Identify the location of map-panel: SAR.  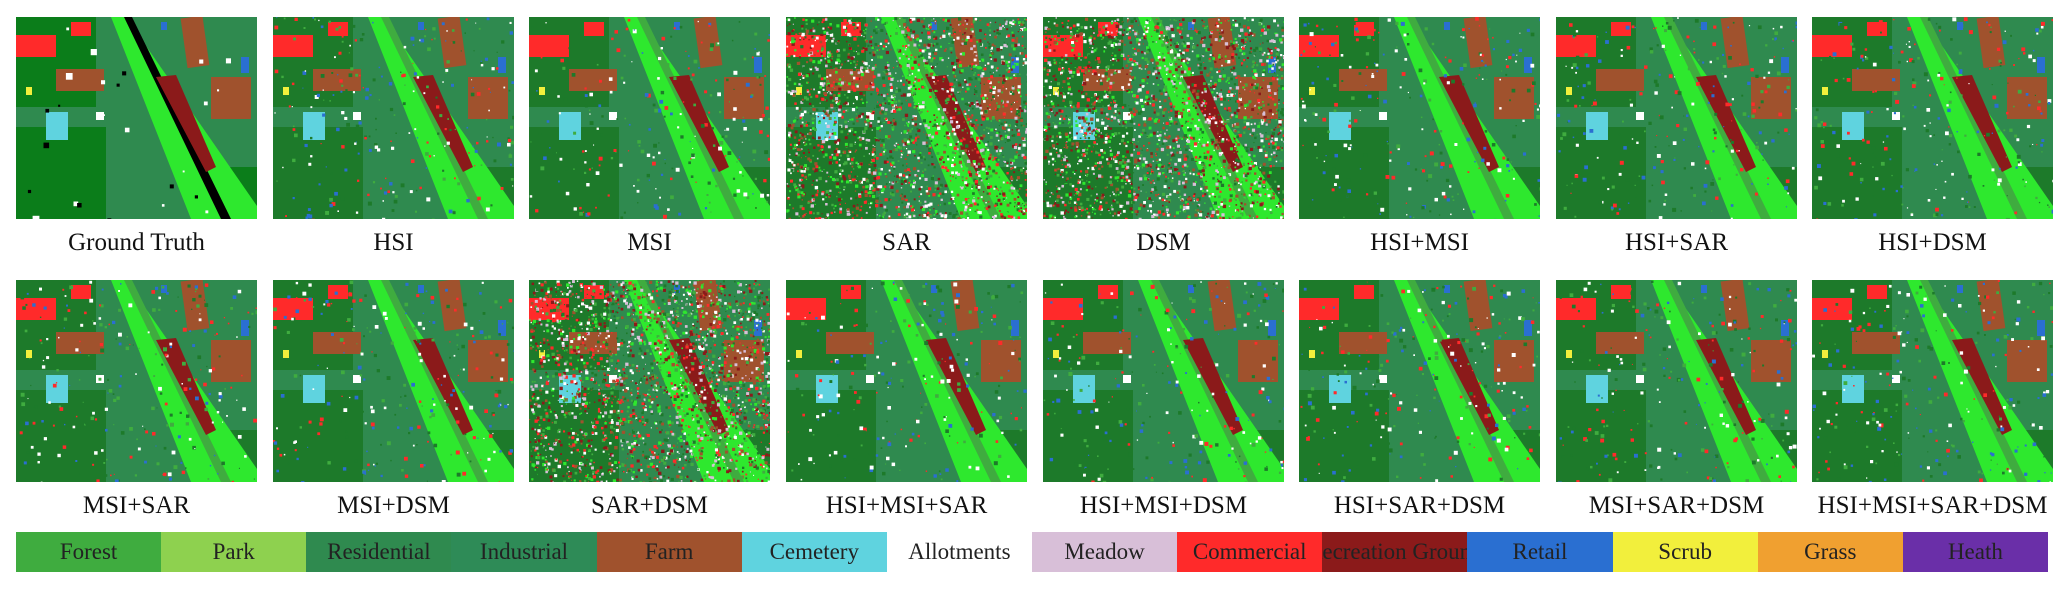
(906, 137).